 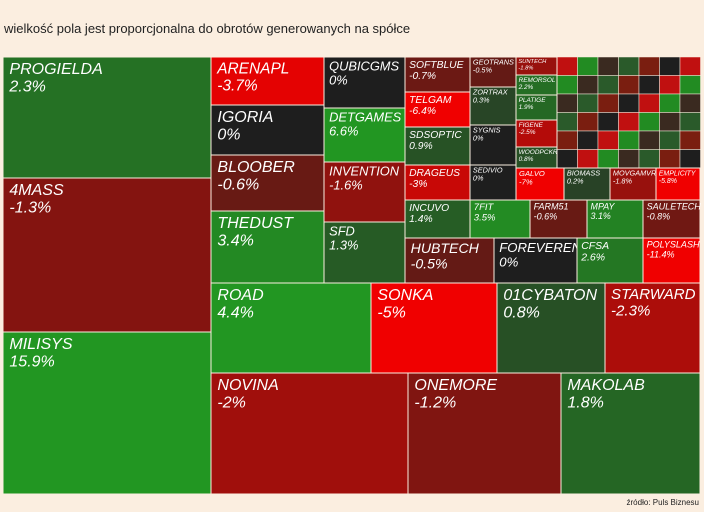 What do you see at coordinates (595, 246) in the screenshot?
I see `tile-label: CFSA` at bounding box center [595, 246].